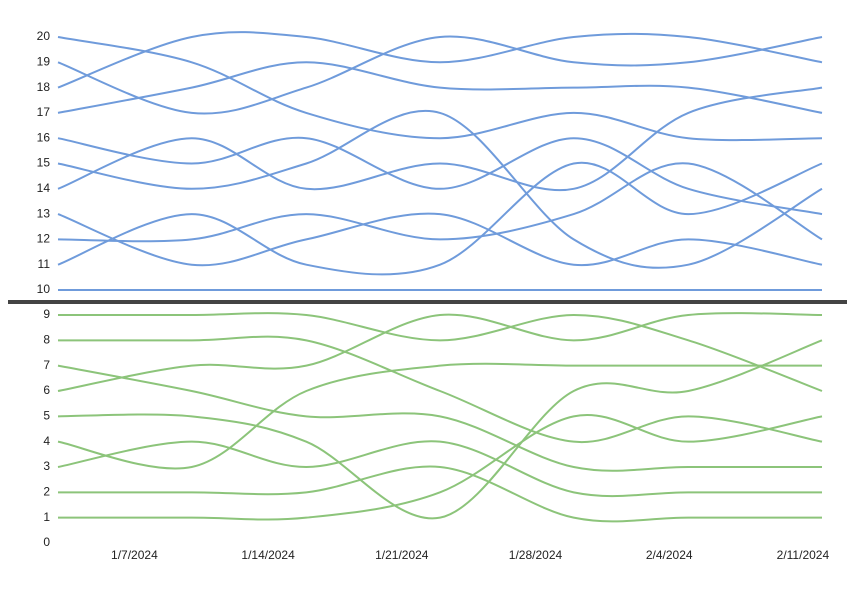  Describe the element at coordinates (44, 61) in the screenshot. I see `y-tick-label: 19` at that location.